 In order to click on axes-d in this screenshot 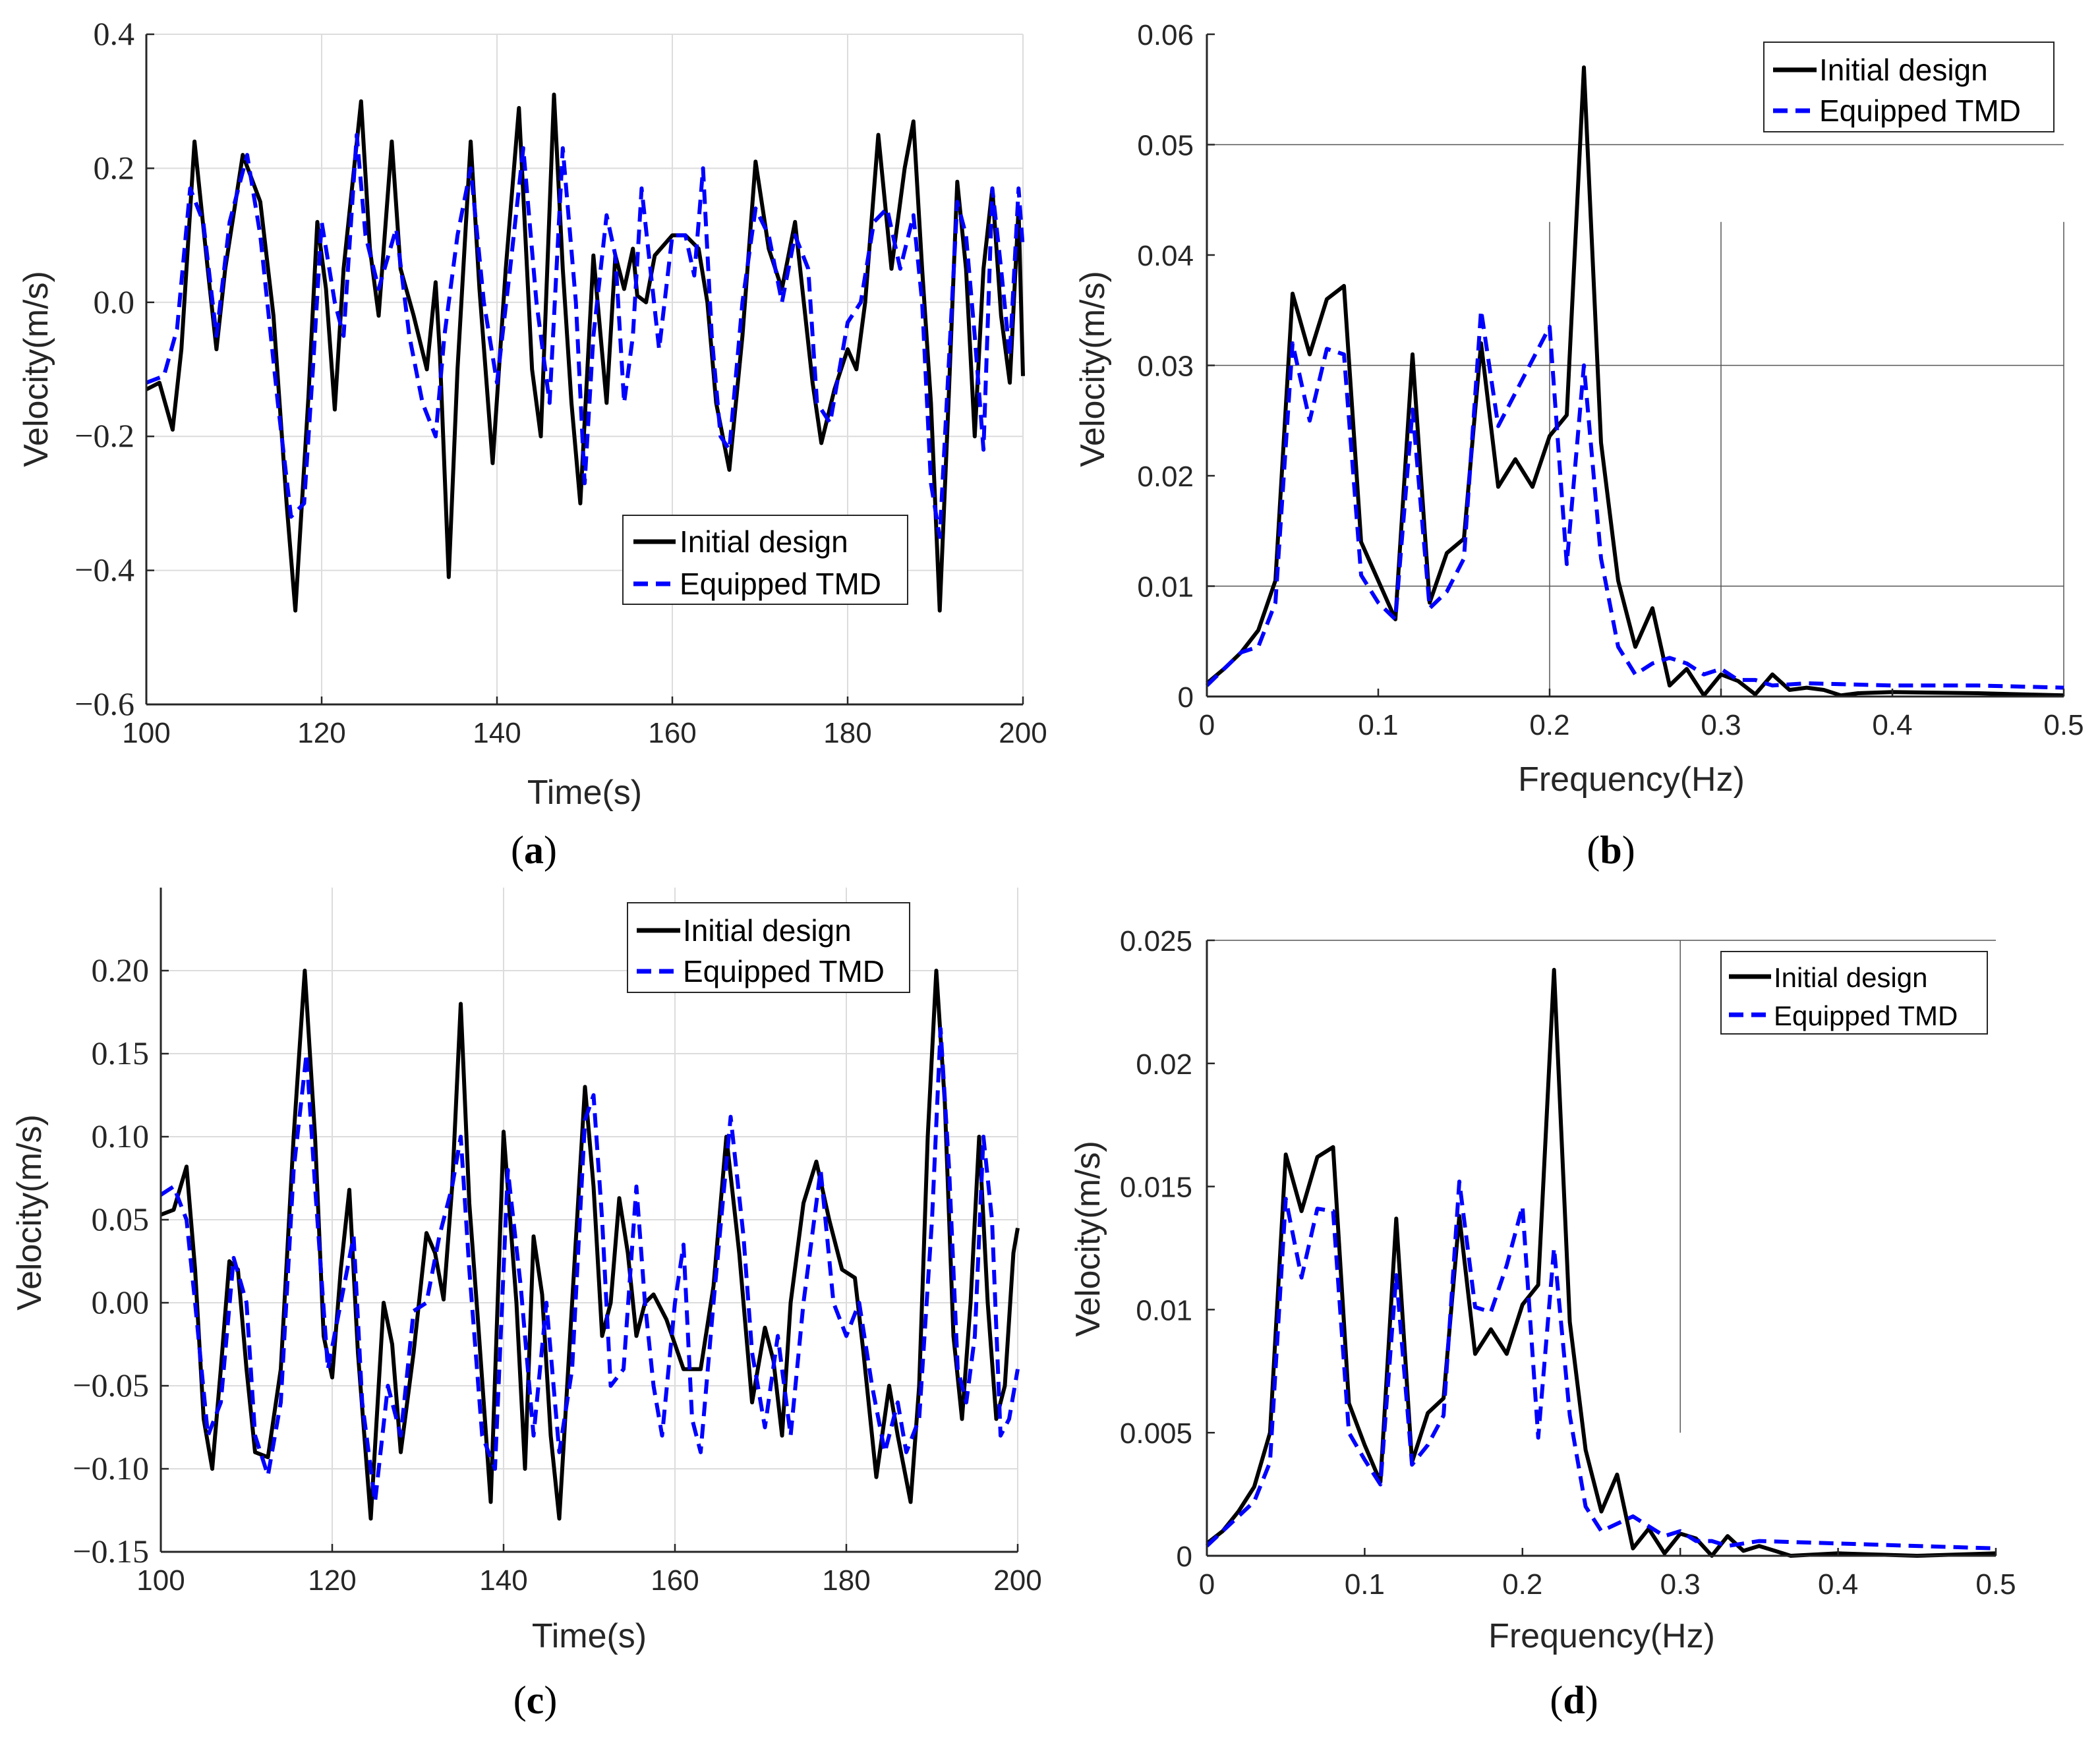, I will do `click(1601, 1248)`.